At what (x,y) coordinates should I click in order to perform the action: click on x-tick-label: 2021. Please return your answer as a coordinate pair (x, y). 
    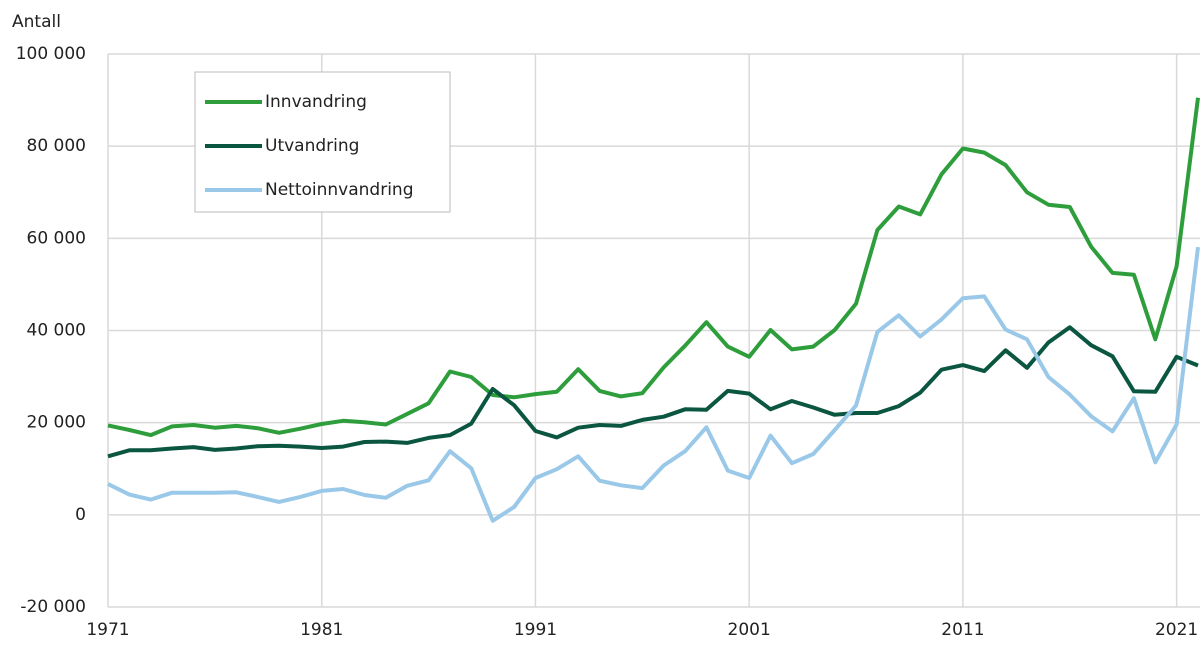
    Looking at the image, I should click on (1176, 630).